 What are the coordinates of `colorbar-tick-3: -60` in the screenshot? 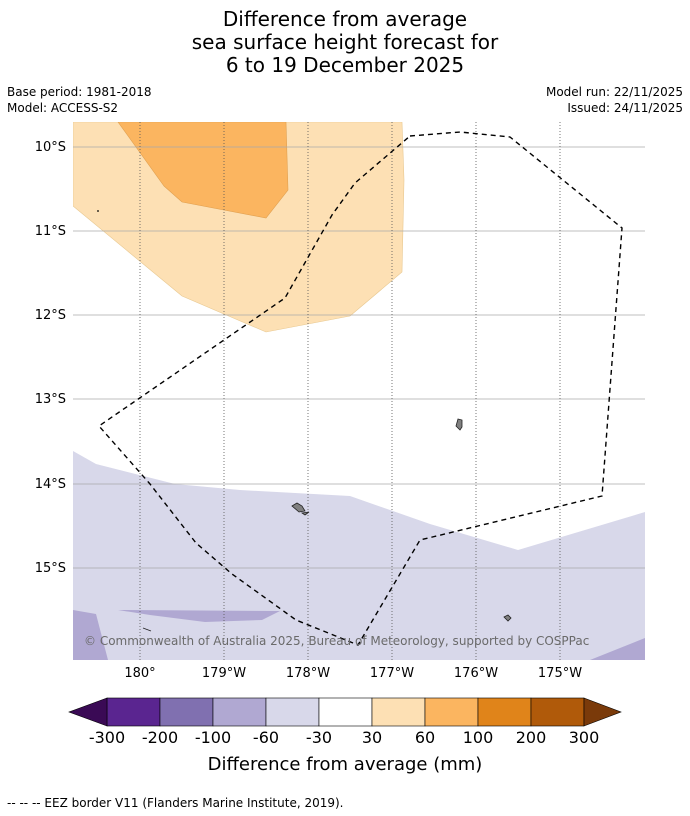 It's located at (266, 737).